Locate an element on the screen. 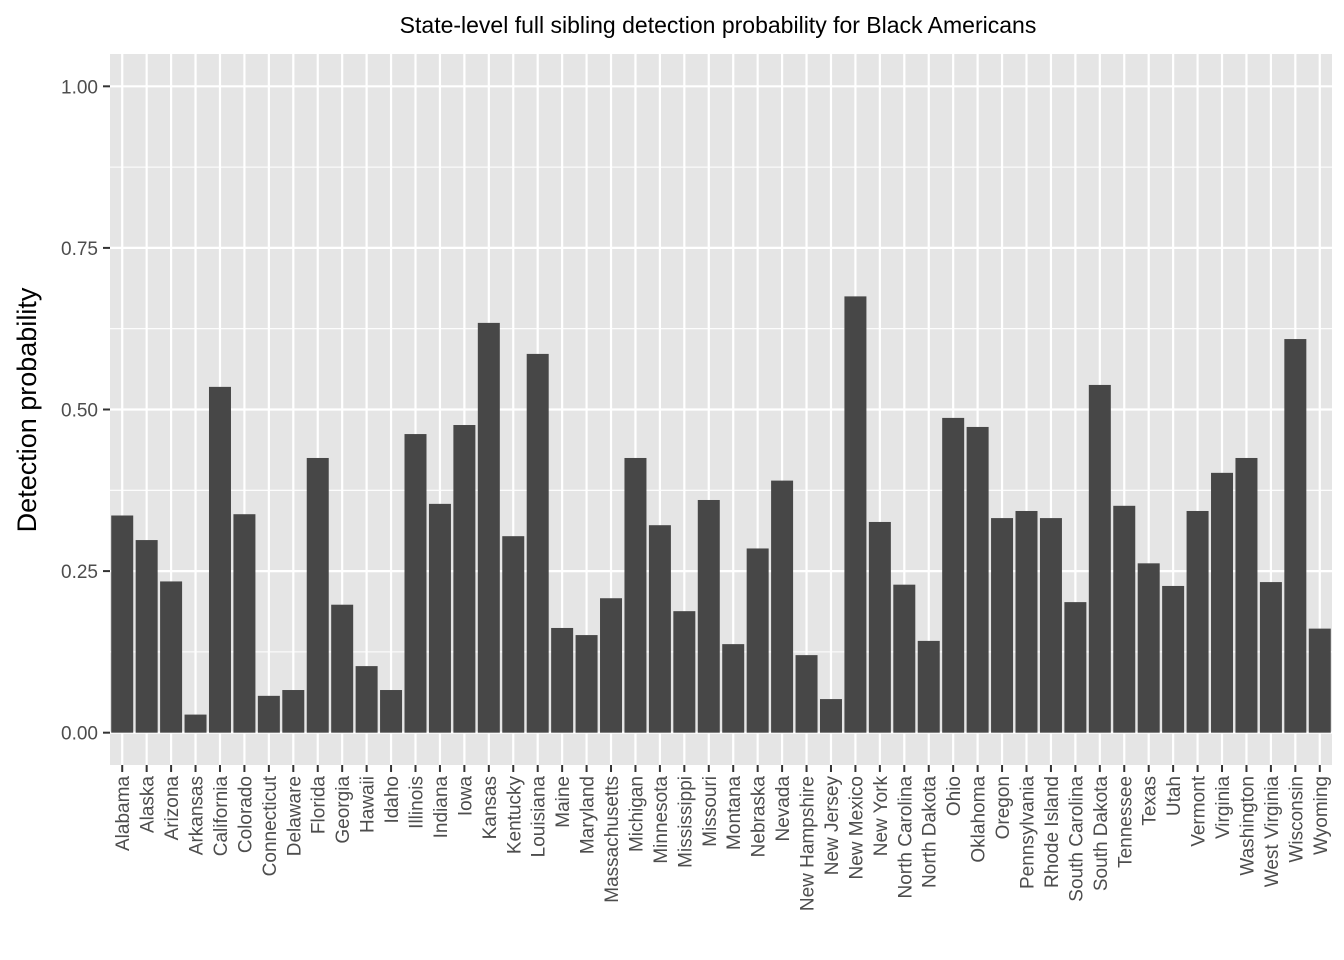  x-tick-label: West Virginia is located at coordinates (1272, 832).